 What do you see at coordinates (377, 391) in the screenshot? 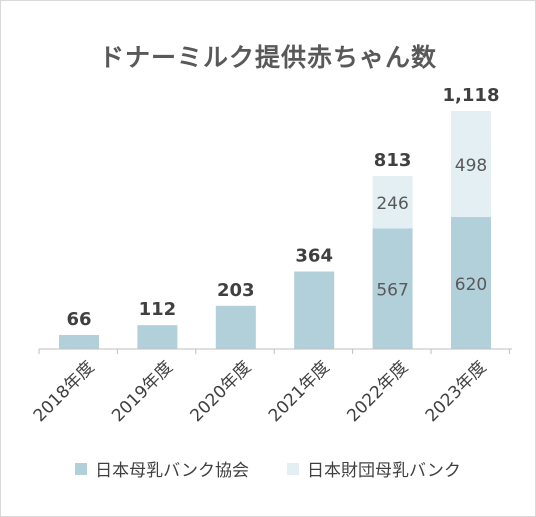
I see `x-tick-label-4: 2022年度` at bounding box center [377, 391].